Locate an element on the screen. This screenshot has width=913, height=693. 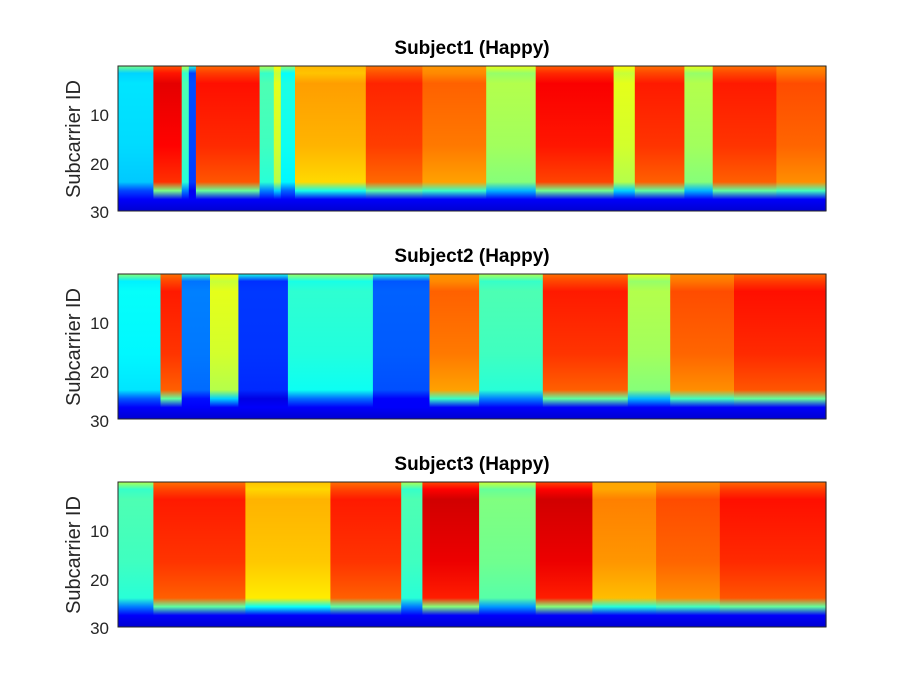
panel-title: Subject2 (Happy) is located at coordinates (471, 256).